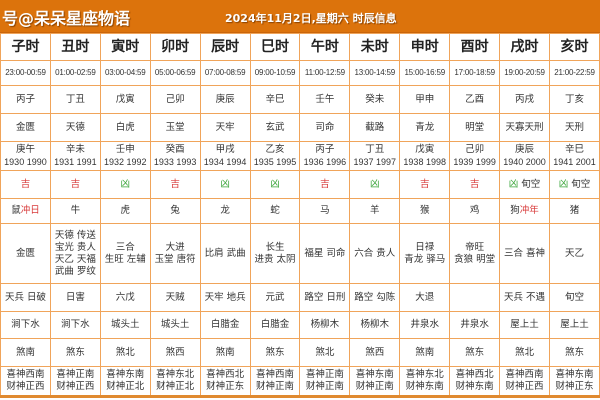 The height and width of the screenshot is (400, 600). I want to click on time-range: 15:00-16:59, so click(424, 72).